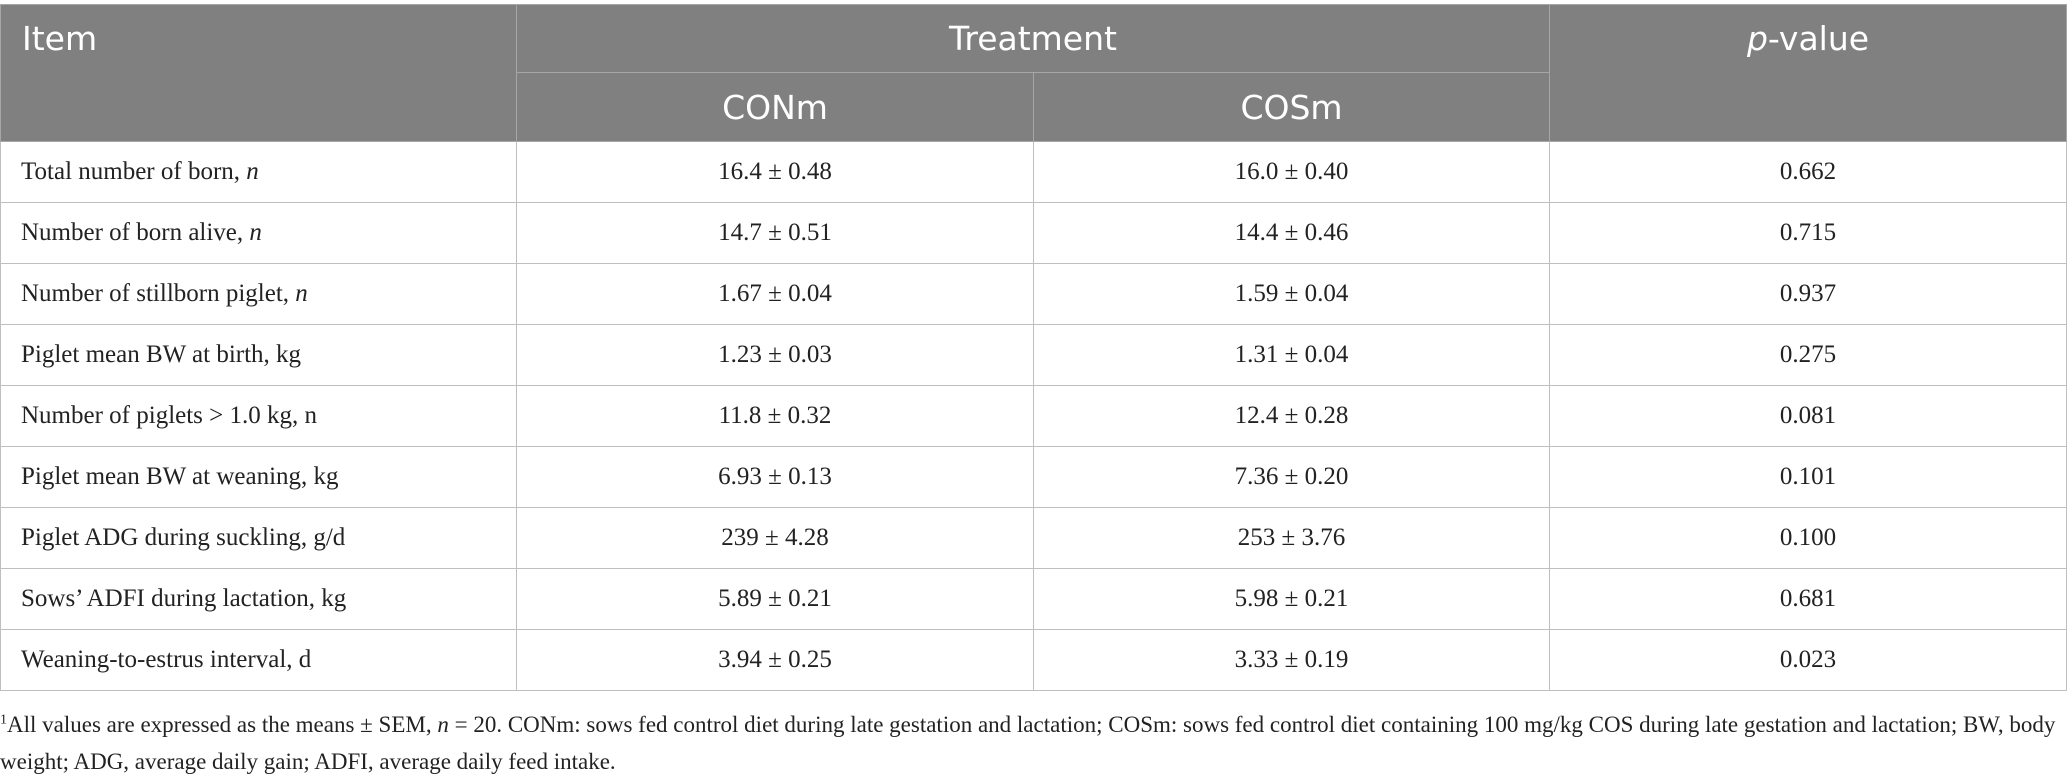 The image size is (2067, 783). Describe the element at coordinates (183, 537) in the screenshot. I see `row-label-text: Piglet ADG during suckling, g/d` at that location.